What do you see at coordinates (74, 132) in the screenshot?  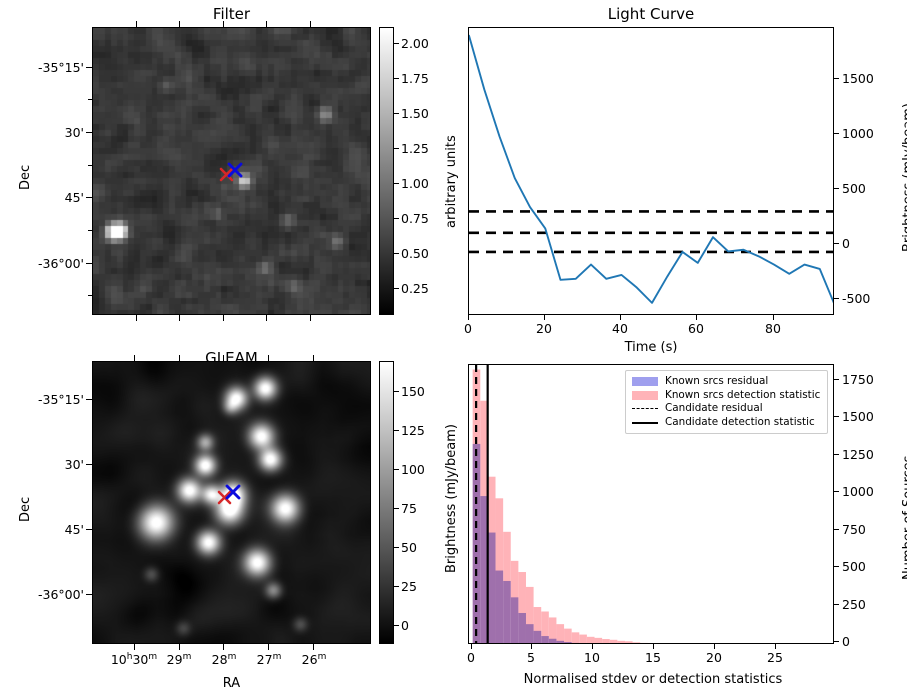 I see `filter-ytick-1: 30'` at bounding box center [74, 132].